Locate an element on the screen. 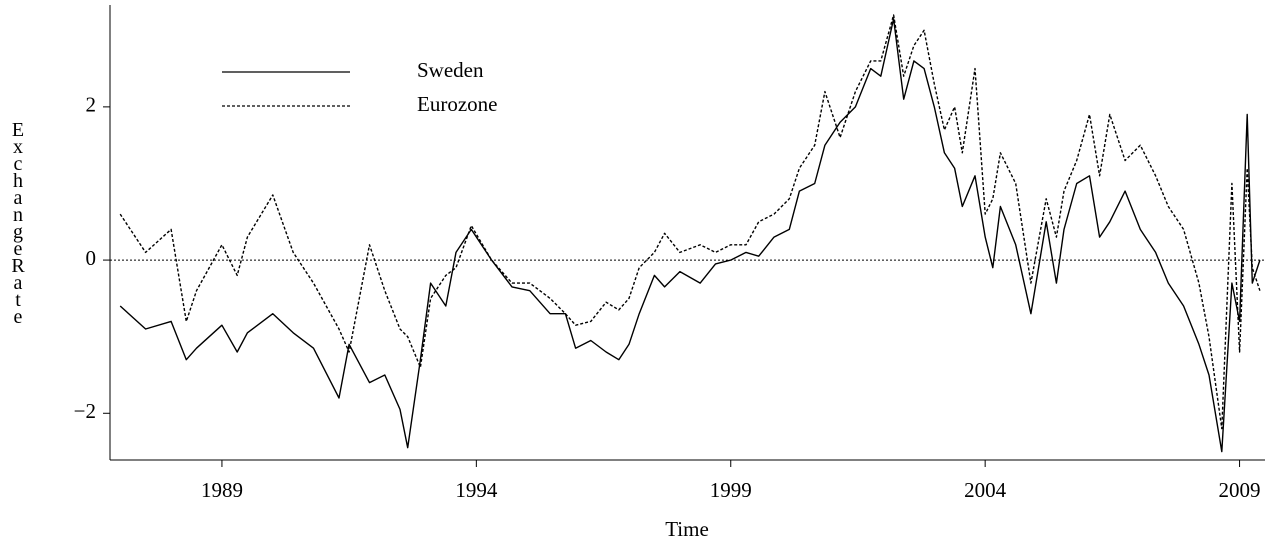 The image size is (1275, 546). legend-label: Sweden is located at coordinates (450, 70).